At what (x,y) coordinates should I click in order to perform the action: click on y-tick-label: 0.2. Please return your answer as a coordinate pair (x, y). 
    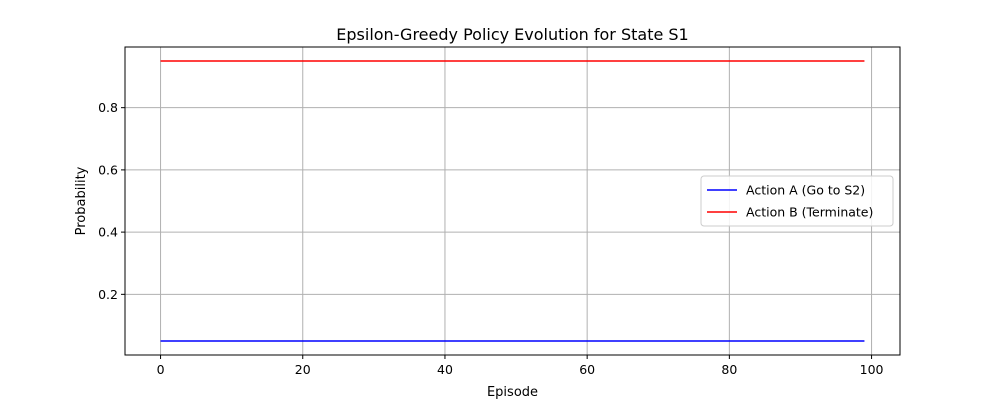
    Looking at the image, I should click on (108, 294).